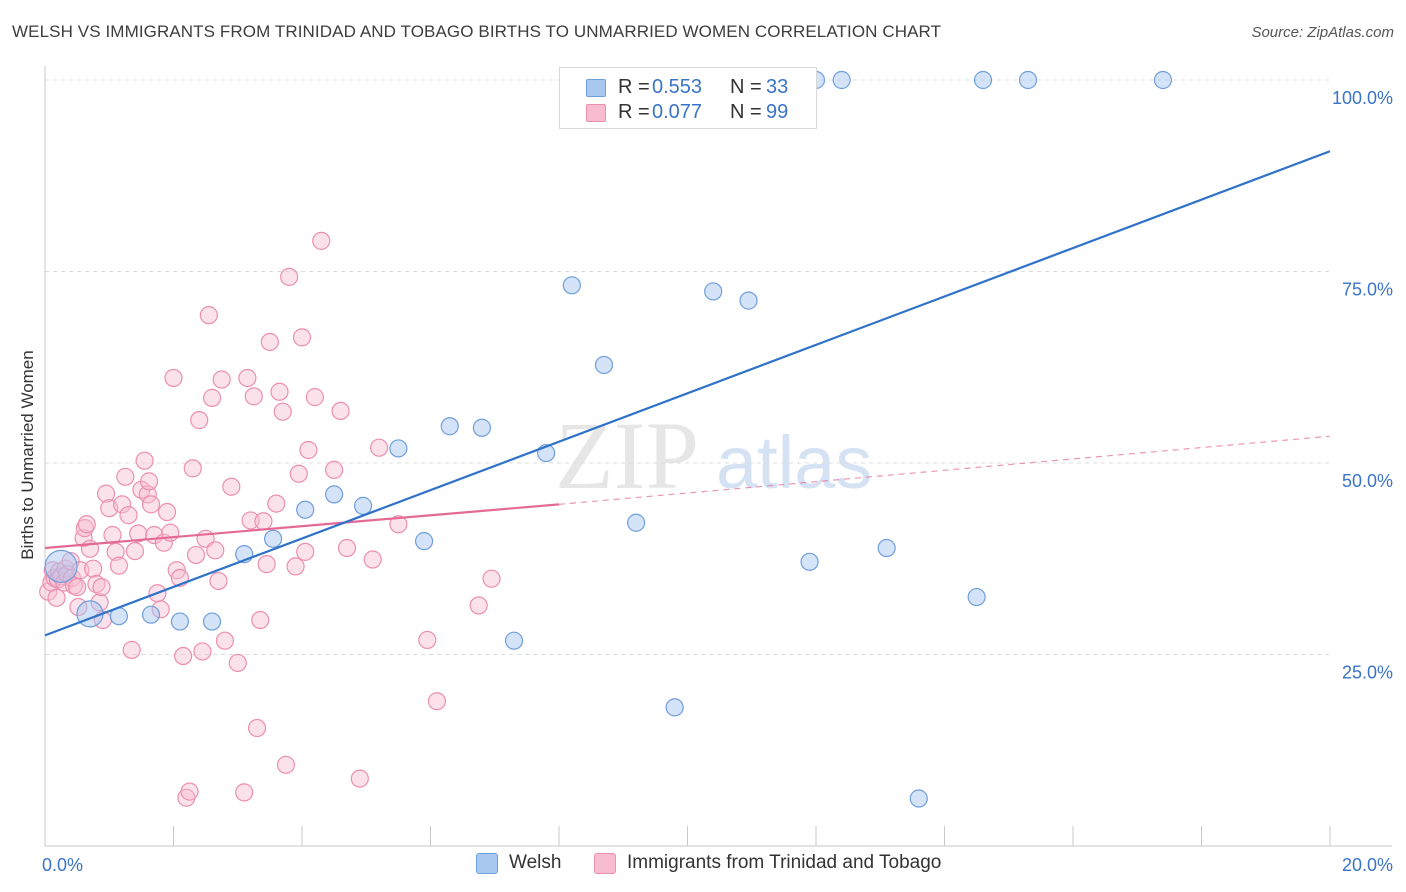 This screenshot has width=1406, height=892. Describe the element at coordinates (1362, 98) in the screenshot. I see `y-tick-label-3: 100.0%` at that location.